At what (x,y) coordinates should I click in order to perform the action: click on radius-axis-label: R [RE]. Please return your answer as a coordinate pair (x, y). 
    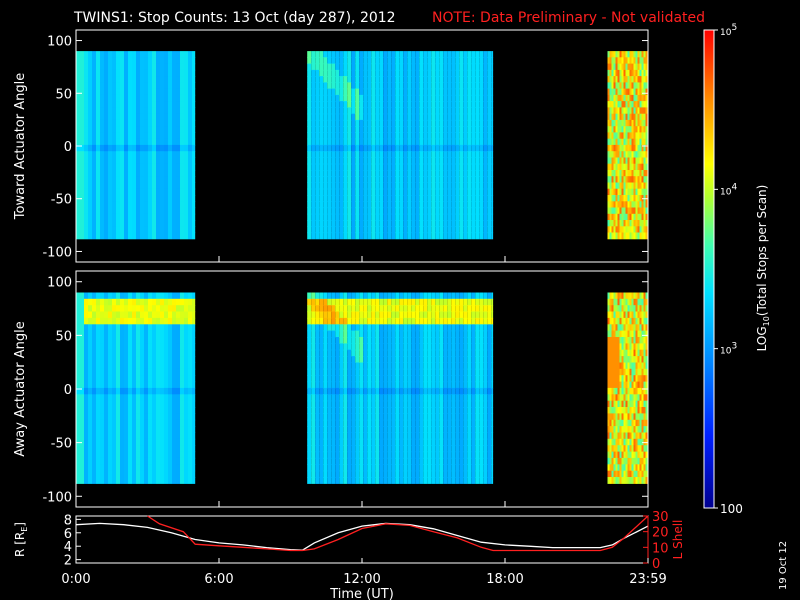
    Looking at the image, I should click on (21, 539).